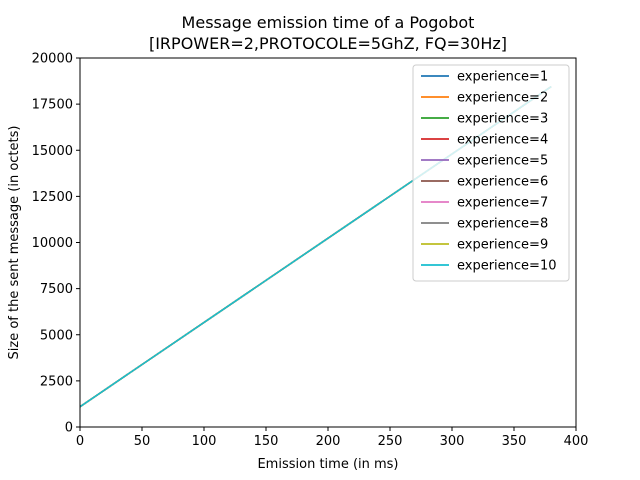  Describe the element at coordinates (56, 381) in the screenshot. I see `y-tick-label: 2500` at that location.